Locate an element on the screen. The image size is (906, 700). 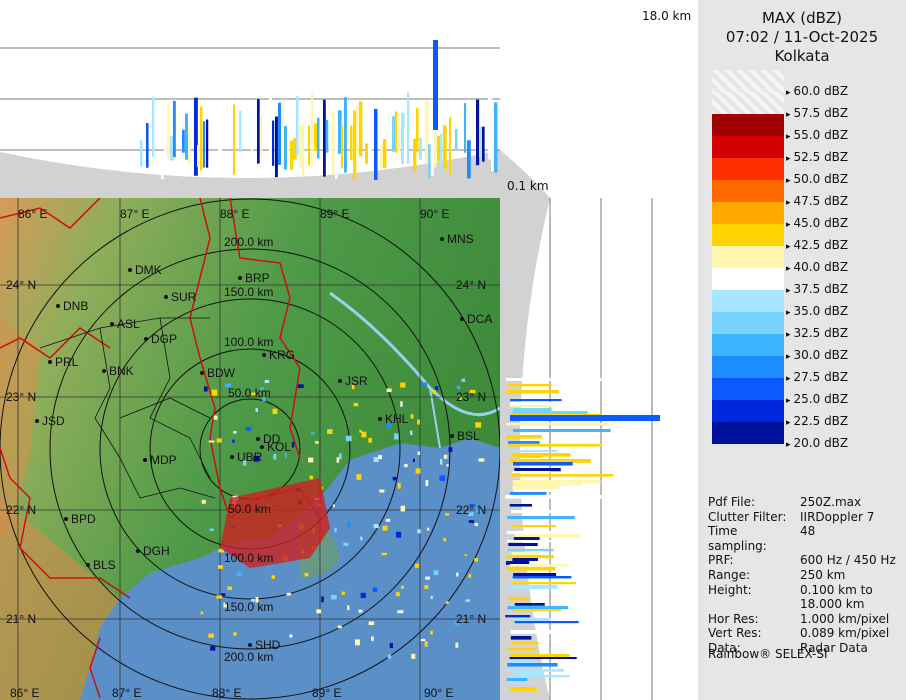
side-cross-section-plot is located at coordinates (580, 449).